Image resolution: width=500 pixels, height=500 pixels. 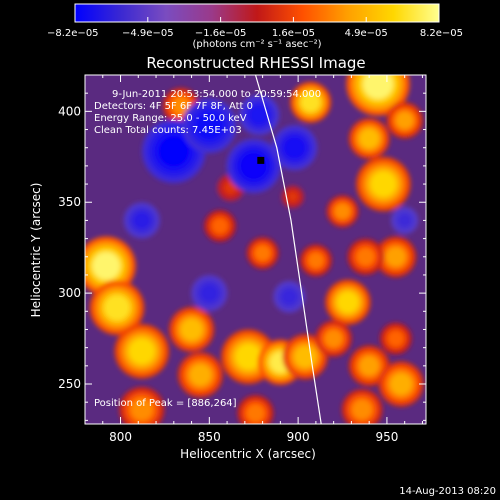 I want to click on info-detectors: Detectors: 4F 5F 6F 7F 8F, Att 0, so click(x=173, y=106).